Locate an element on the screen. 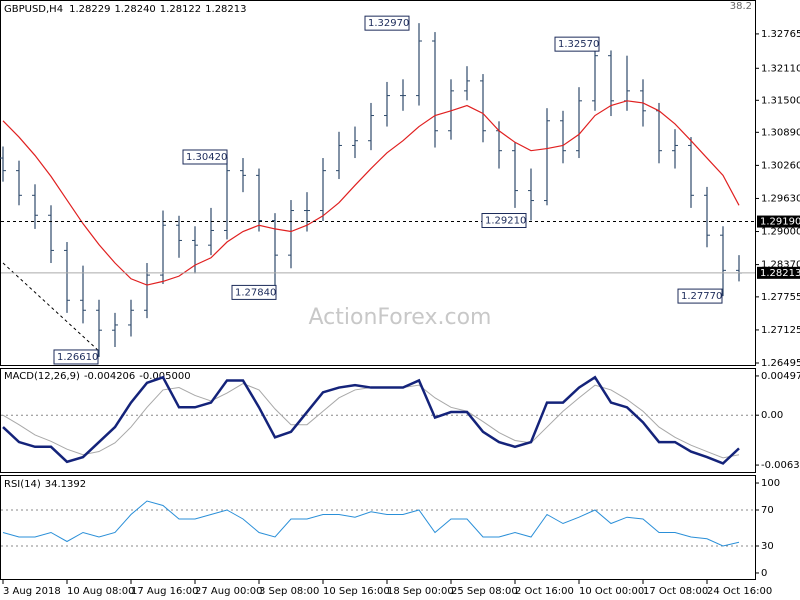 The image size is (800, 600). x-tick-label: 17 Aug 16:00 is located at coordinates (164, 591).